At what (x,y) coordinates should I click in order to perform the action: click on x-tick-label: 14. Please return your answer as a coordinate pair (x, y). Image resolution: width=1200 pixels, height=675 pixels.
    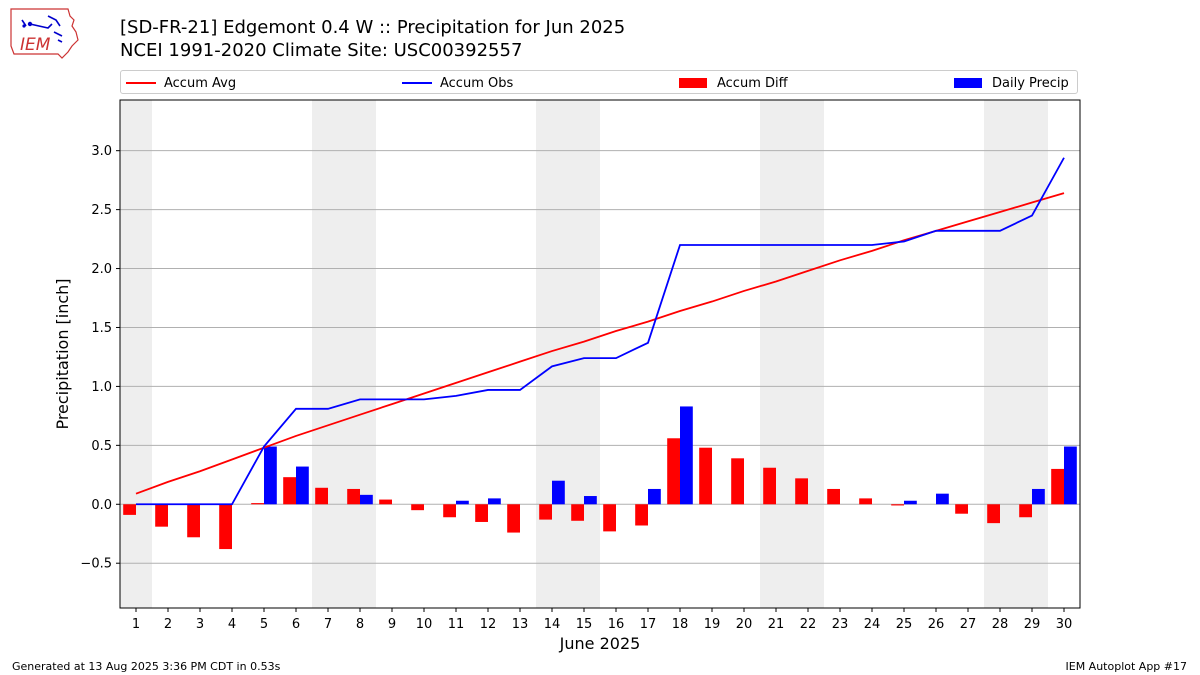
    Looking at the image, I should click on (552, 624).